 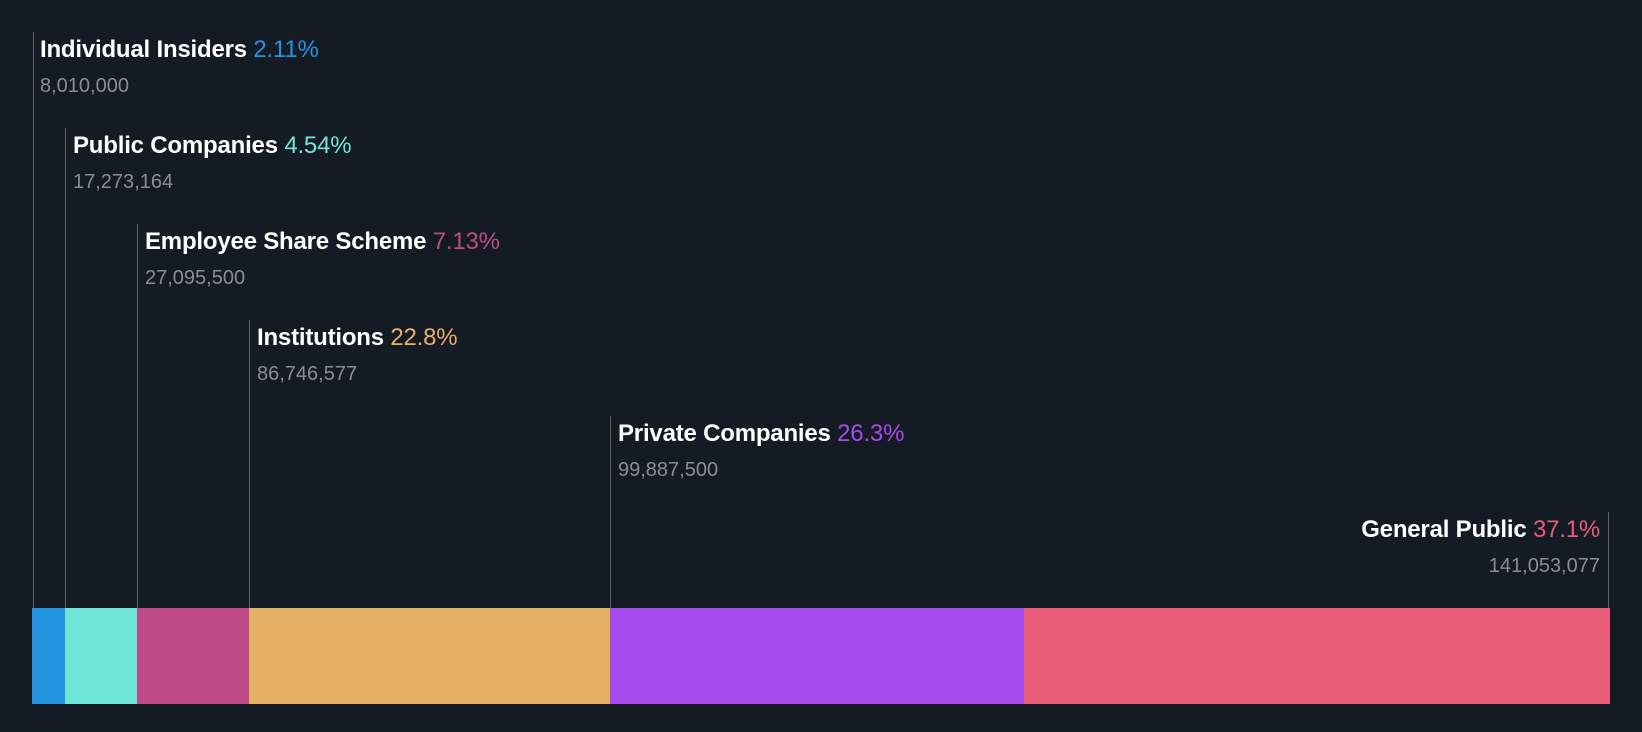 I want to click on bar-segment-private-companies, so click(x=817, y=656).